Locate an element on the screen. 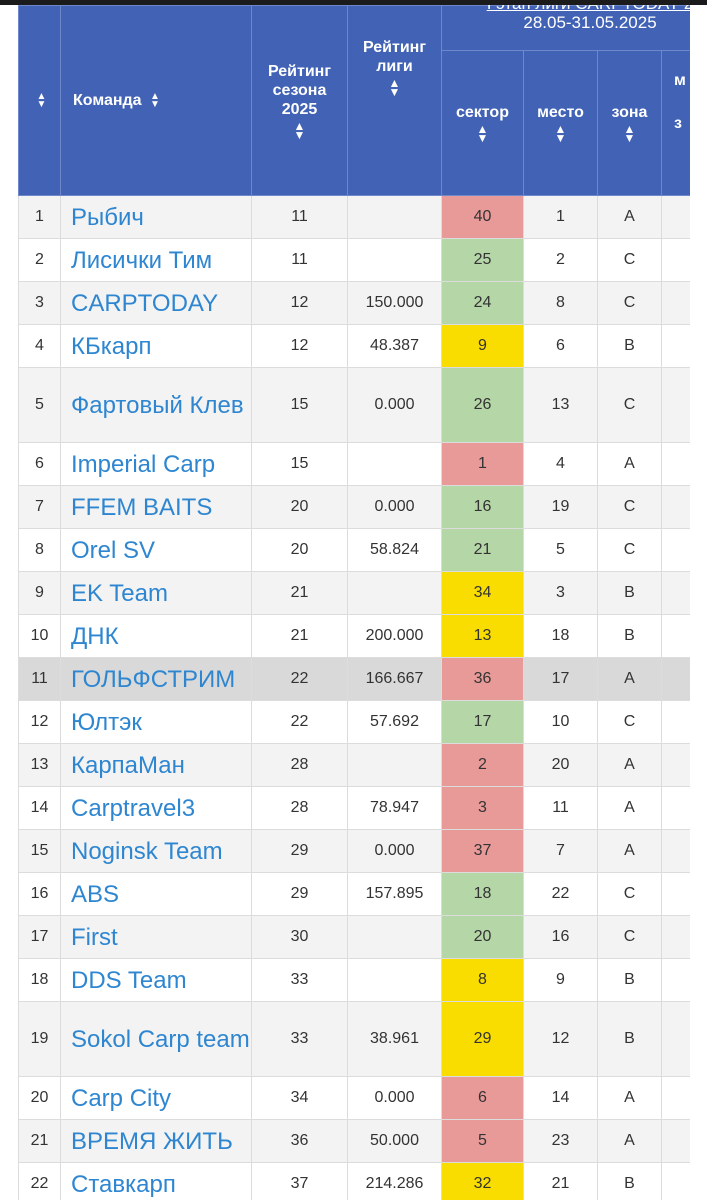 The width and height of the screenshot is (707, 1200). team-cell: Фартовый Клев is located at coordinates (156, 405).